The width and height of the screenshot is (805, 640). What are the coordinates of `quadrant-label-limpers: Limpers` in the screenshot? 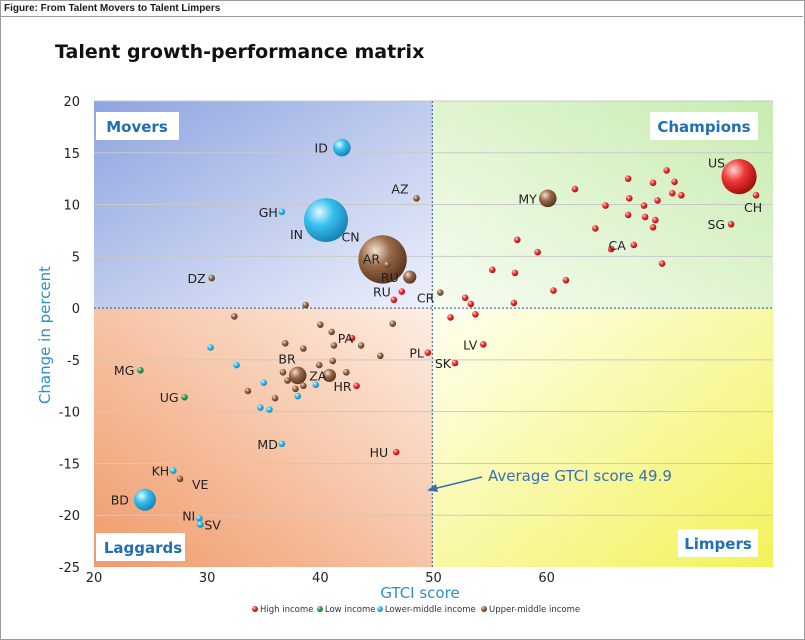 It's located at (718, 543).